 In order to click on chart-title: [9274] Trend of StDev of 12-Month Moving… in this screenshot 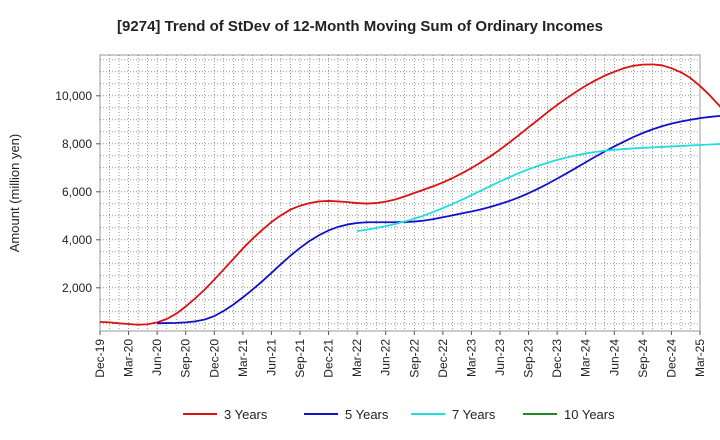, I will do `click(360, 26)`.